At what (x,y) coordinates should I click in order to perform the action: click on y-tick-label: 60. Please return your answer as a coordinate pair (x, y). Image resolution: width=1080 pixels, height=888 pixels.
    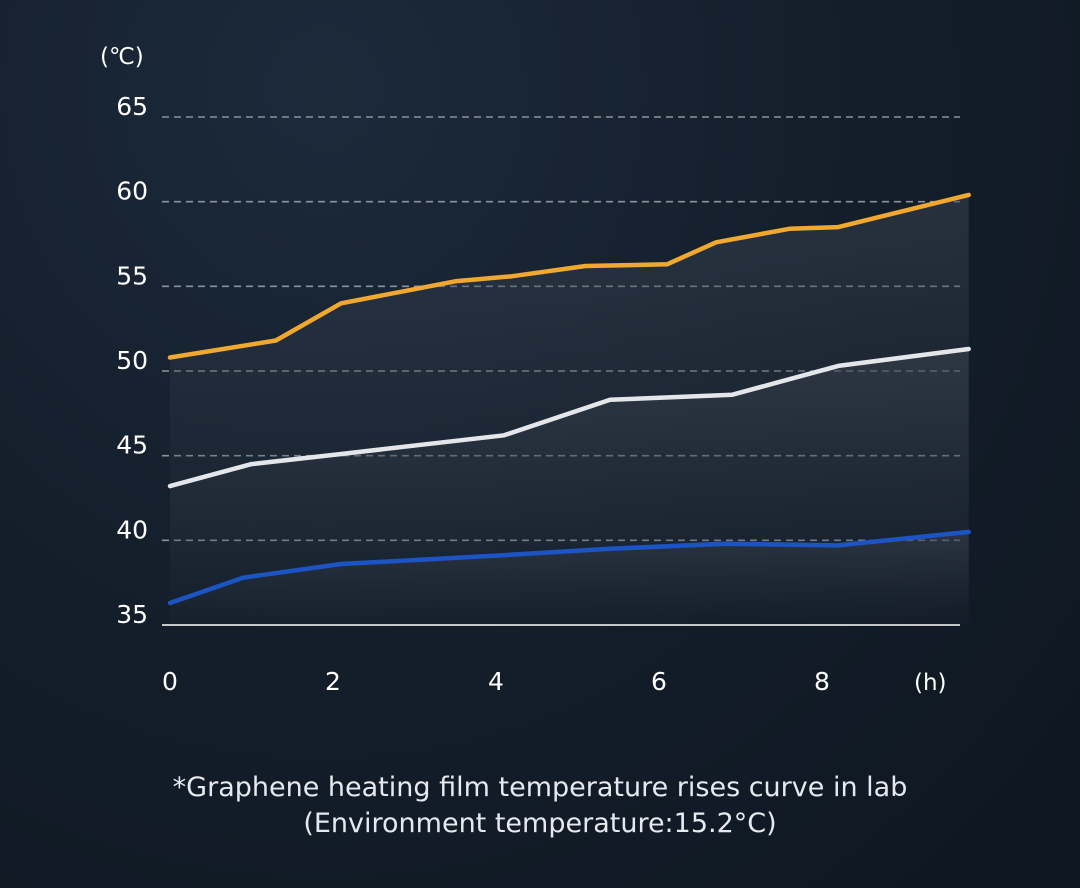
    Looking at the image, I should click on (132, 191).